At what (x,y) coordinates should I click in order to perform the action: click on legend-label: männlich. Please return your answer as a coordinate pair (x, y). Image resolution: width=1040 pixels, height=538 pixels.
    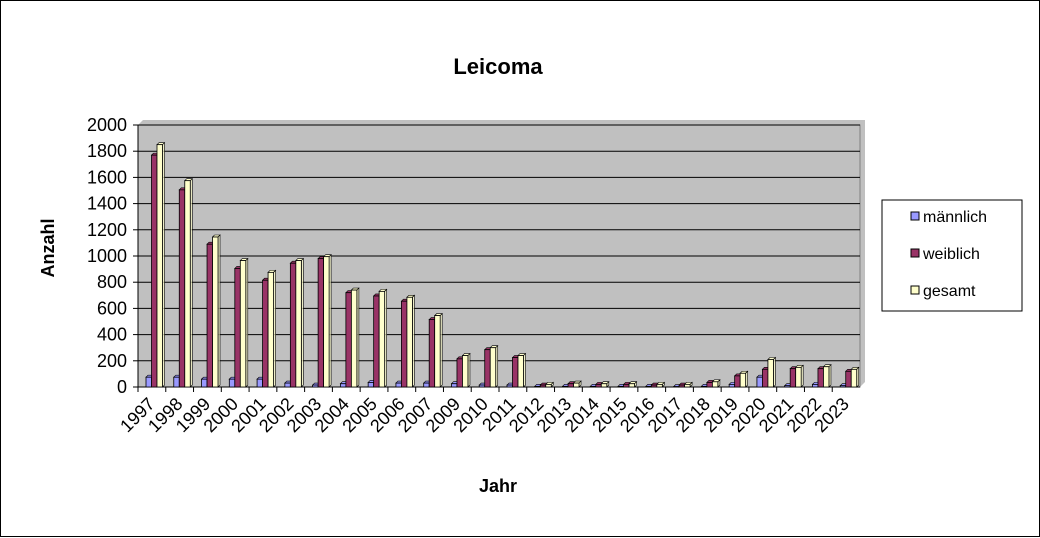
    Looking at the image, I should click on (955, 217).